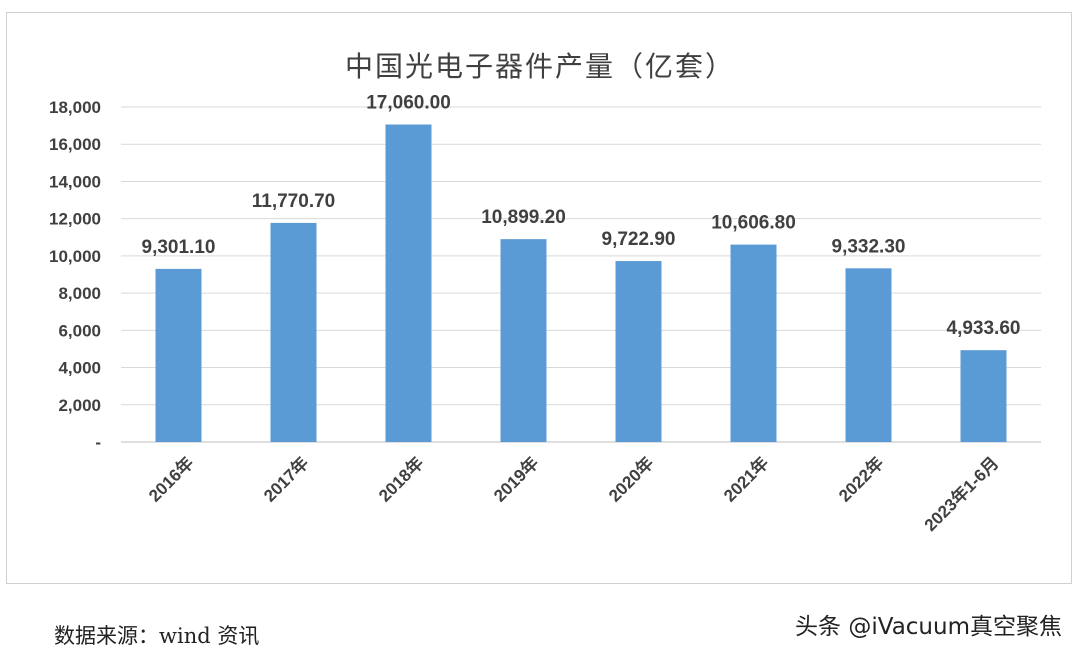 This screenshot has height=656, width=1080. I want to click on x-tick-label: 2017年, so click(285, 479).